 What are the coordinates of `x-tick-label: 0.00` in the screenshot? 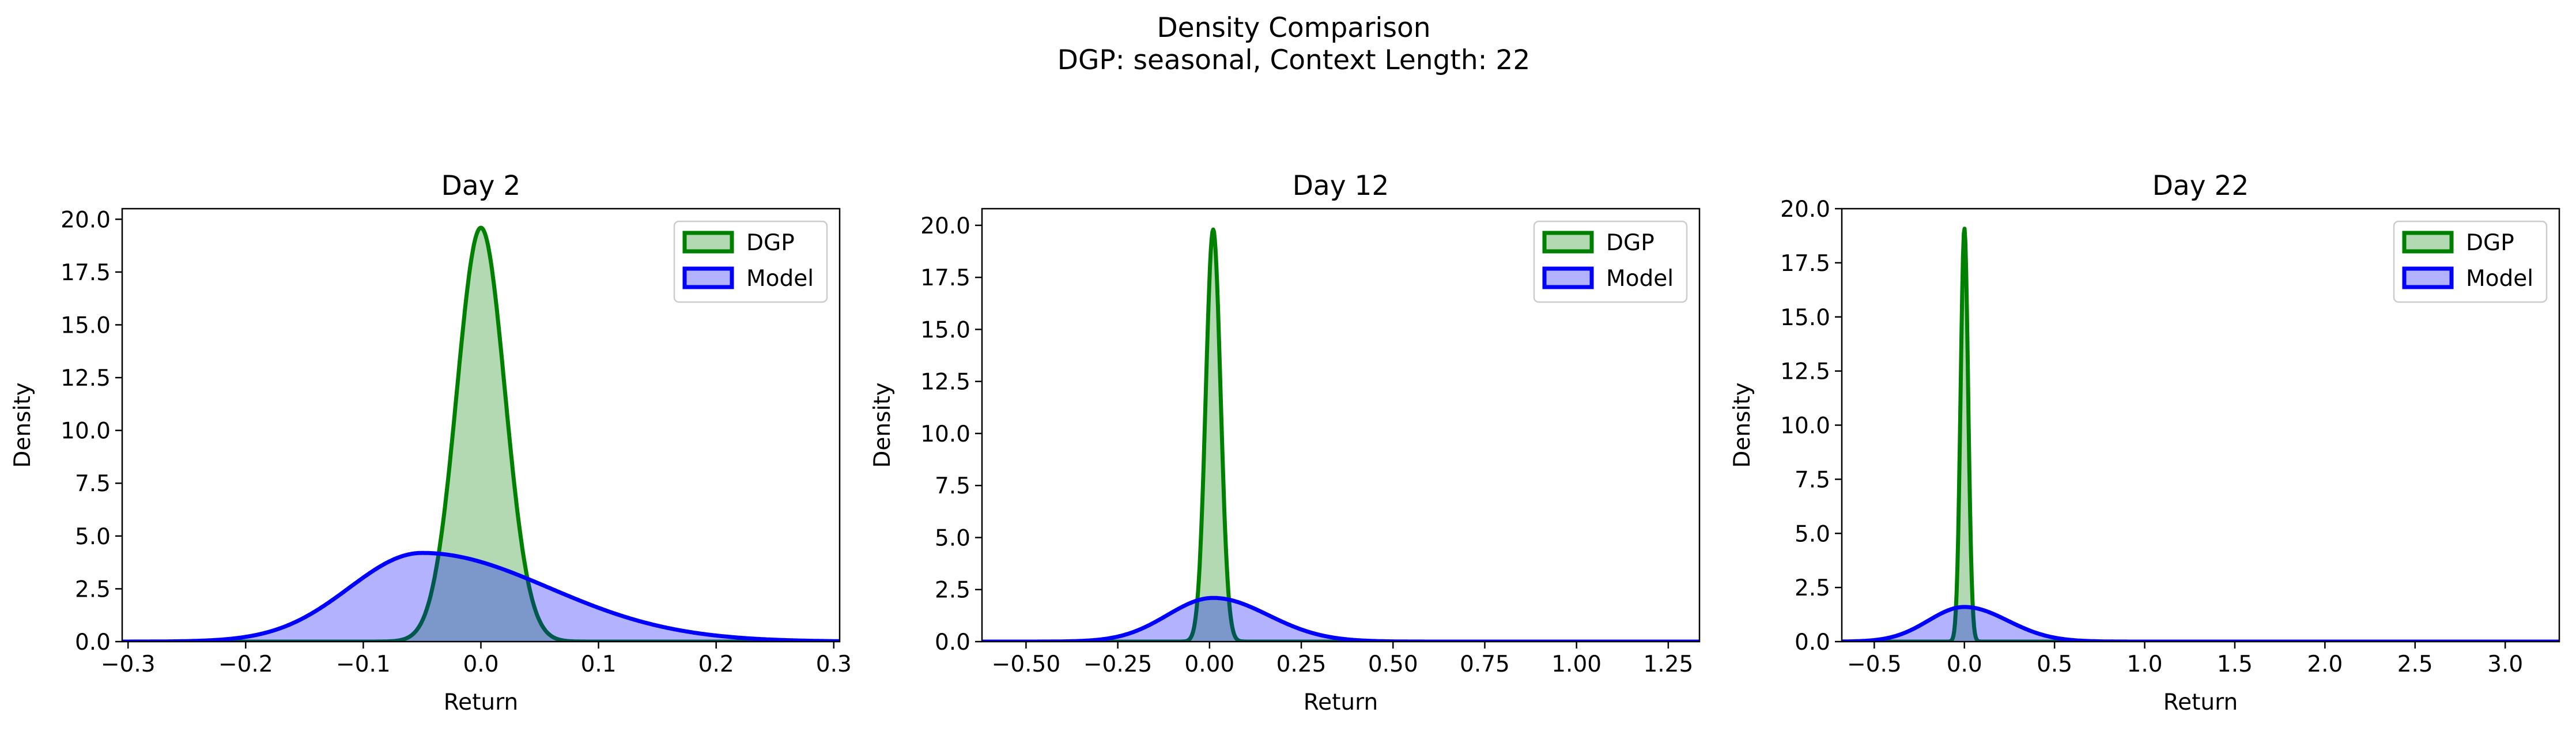 It's located at (1209, 664).